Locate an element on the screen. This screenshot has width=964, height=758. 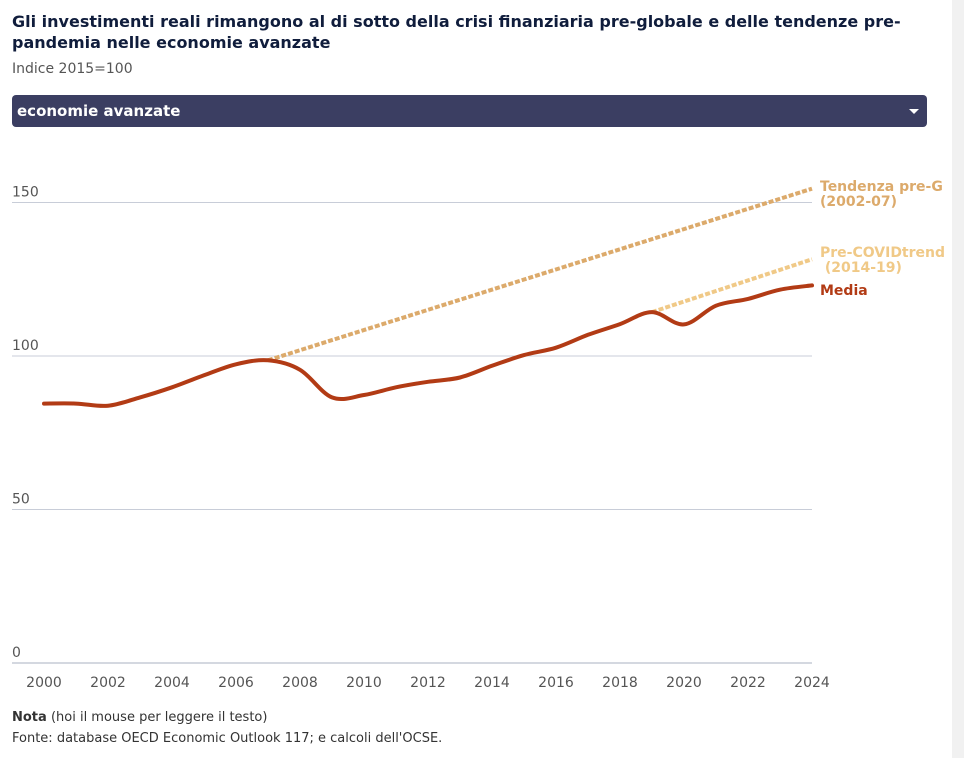
y-tick-label-100: 100 is located at coordinates (25, 346).